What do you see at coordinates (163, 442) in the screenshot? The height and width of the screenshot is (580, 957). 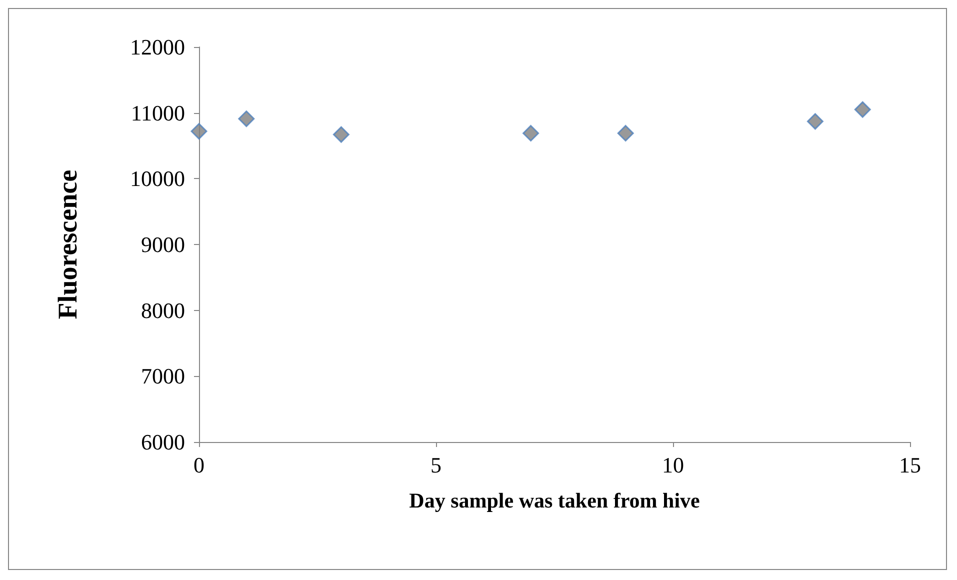 I see `y-tick-label: 6000` at bounding box center [163, 442].